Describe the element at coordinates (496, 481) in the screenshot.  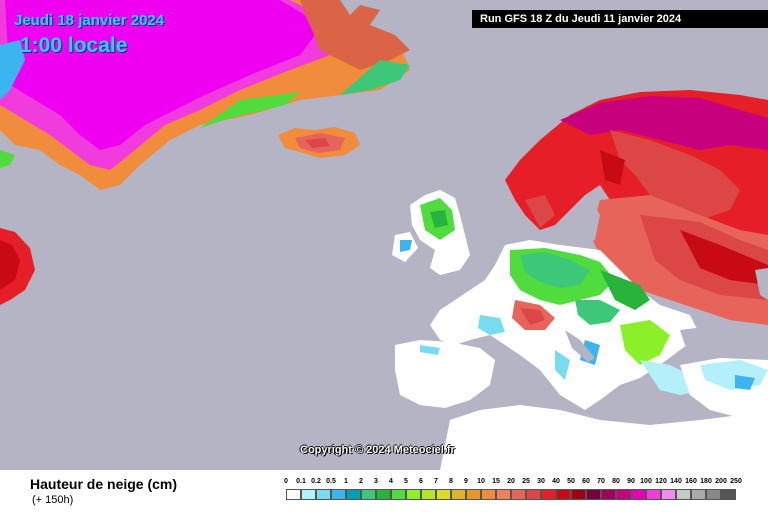
I see `legend-level-label: 15` at that location.